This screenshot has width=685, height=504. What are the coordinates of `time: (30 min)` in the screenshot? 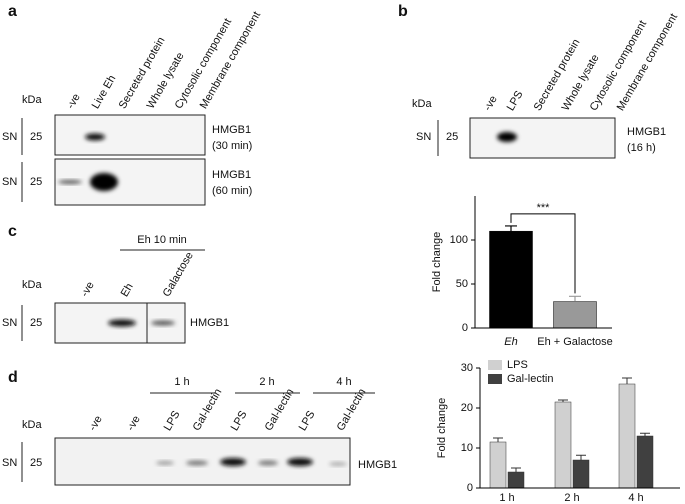 It's located at (232, 146).